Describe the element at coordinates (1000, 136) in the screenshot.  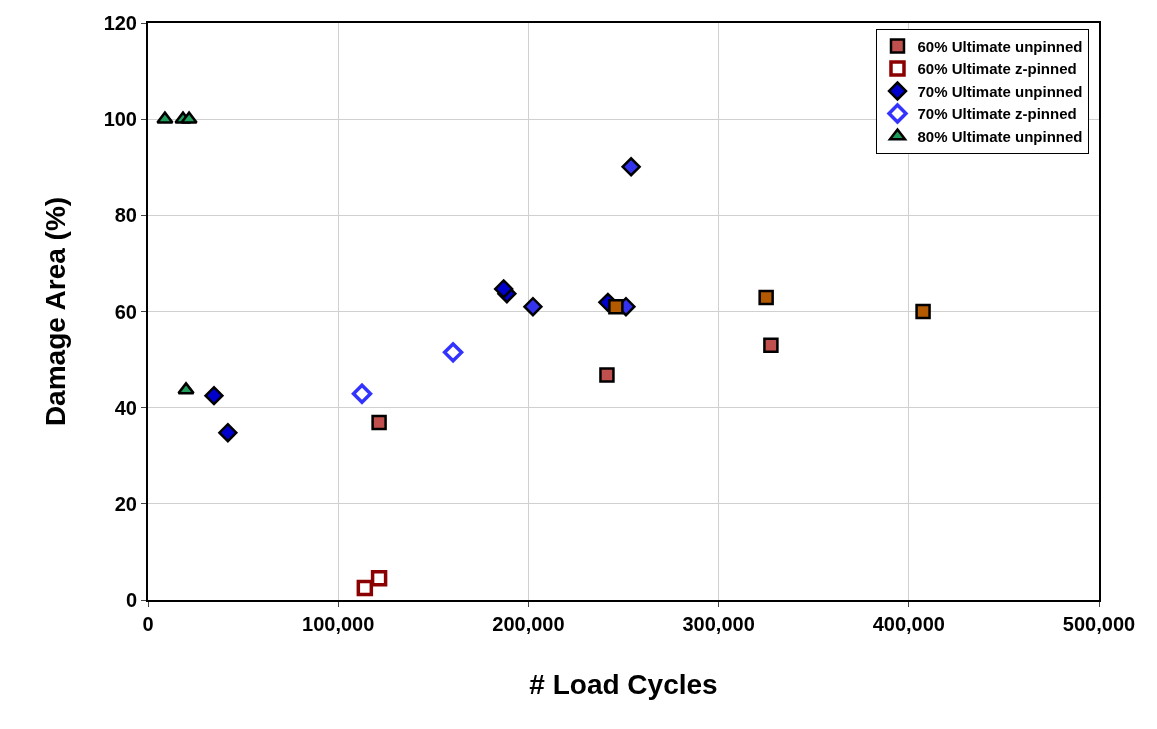
I see `legend-label: 80% Ultimate unpinned` at that location.